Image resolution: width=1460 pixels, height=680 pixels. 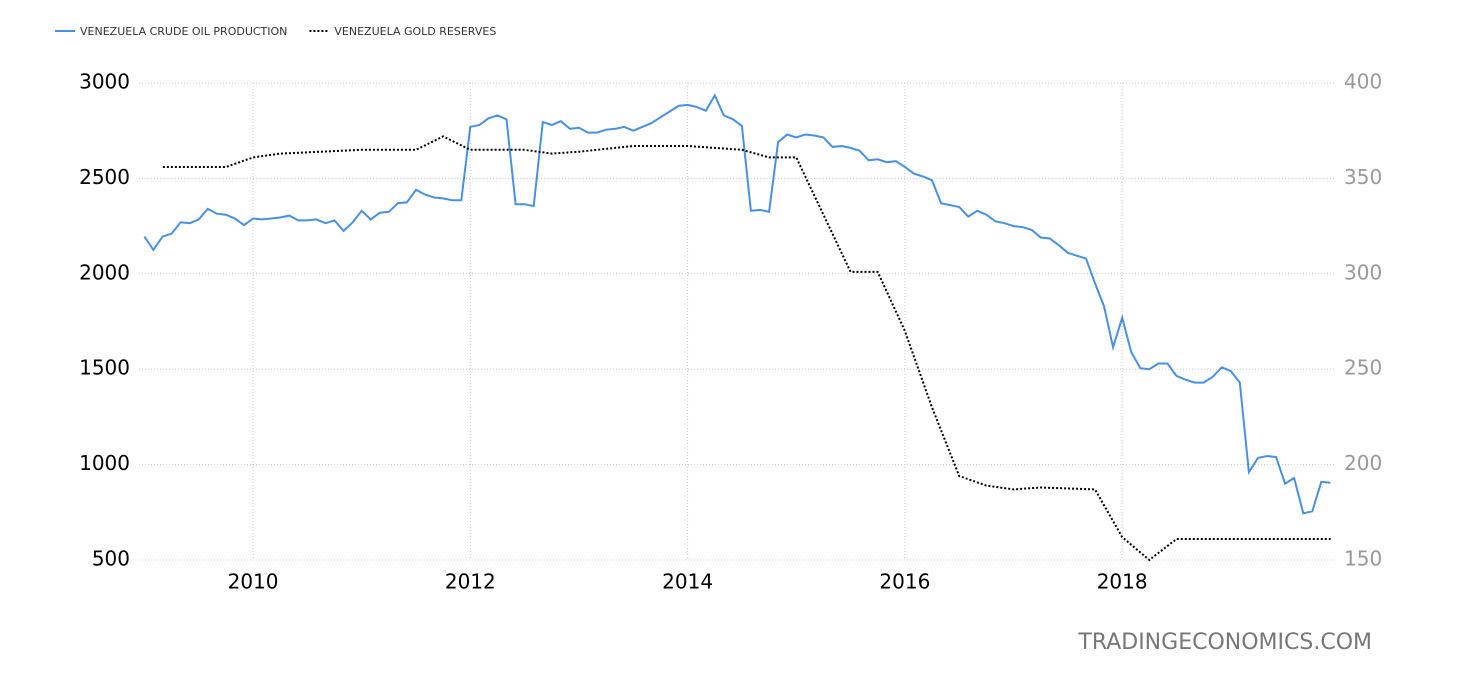 What do you see at coordinates (415, 31) in the screenshot?
I see `legend-label: VENEZUELA GOLD RESERVES` at bounding box center [415, 31].